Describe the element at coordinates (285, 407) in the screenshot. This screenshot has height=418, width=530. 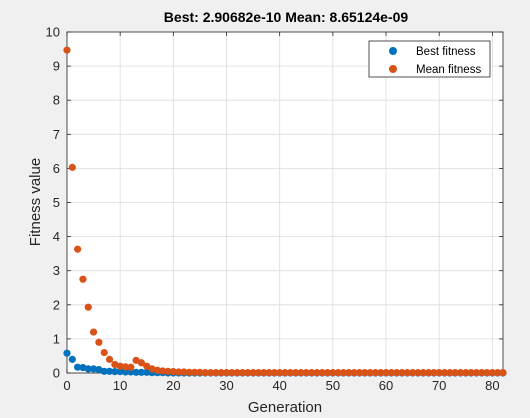
I see `x-axis-label: Generation` at that location.